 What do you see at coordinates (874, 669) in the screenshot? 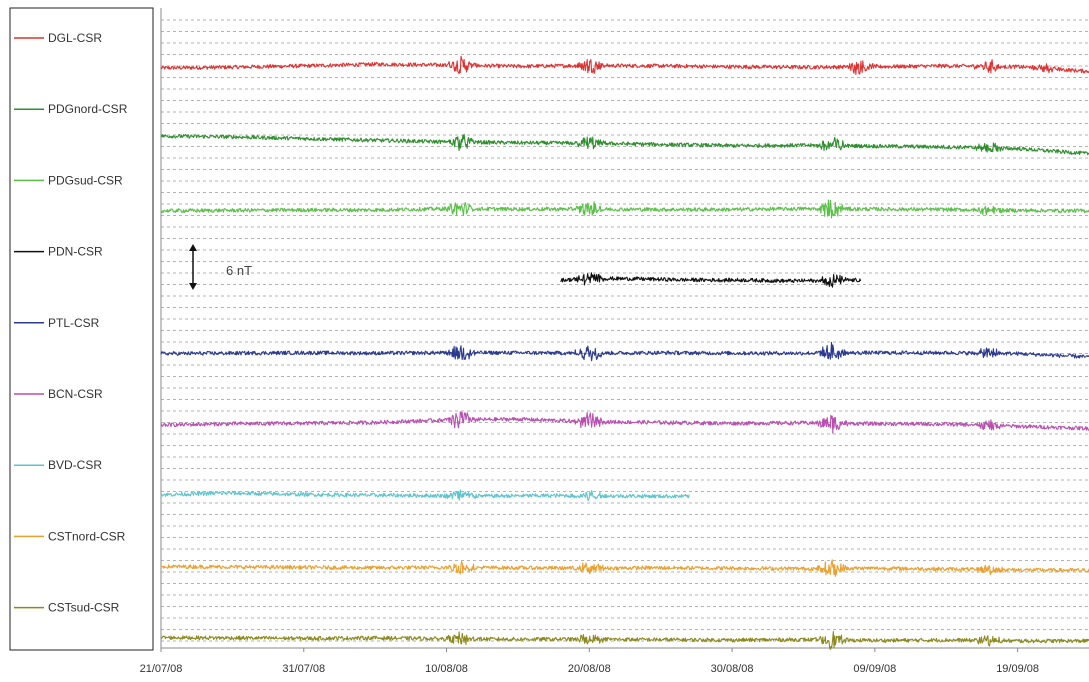
I see `x-tick-label: 09/09/08` at bounding box center [874, 669].